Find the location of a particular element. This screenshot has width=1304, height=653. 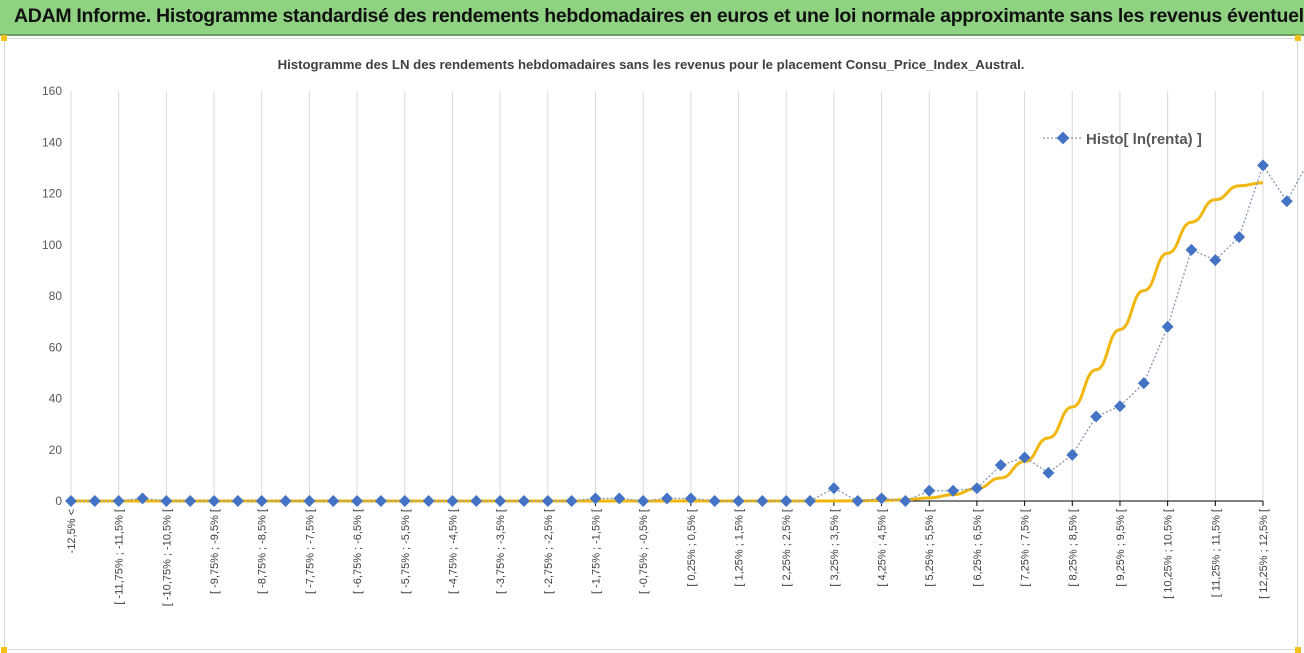

x-tick-label: [ 0,25% ; 0,5% [ is located at coordinates (692, 548).